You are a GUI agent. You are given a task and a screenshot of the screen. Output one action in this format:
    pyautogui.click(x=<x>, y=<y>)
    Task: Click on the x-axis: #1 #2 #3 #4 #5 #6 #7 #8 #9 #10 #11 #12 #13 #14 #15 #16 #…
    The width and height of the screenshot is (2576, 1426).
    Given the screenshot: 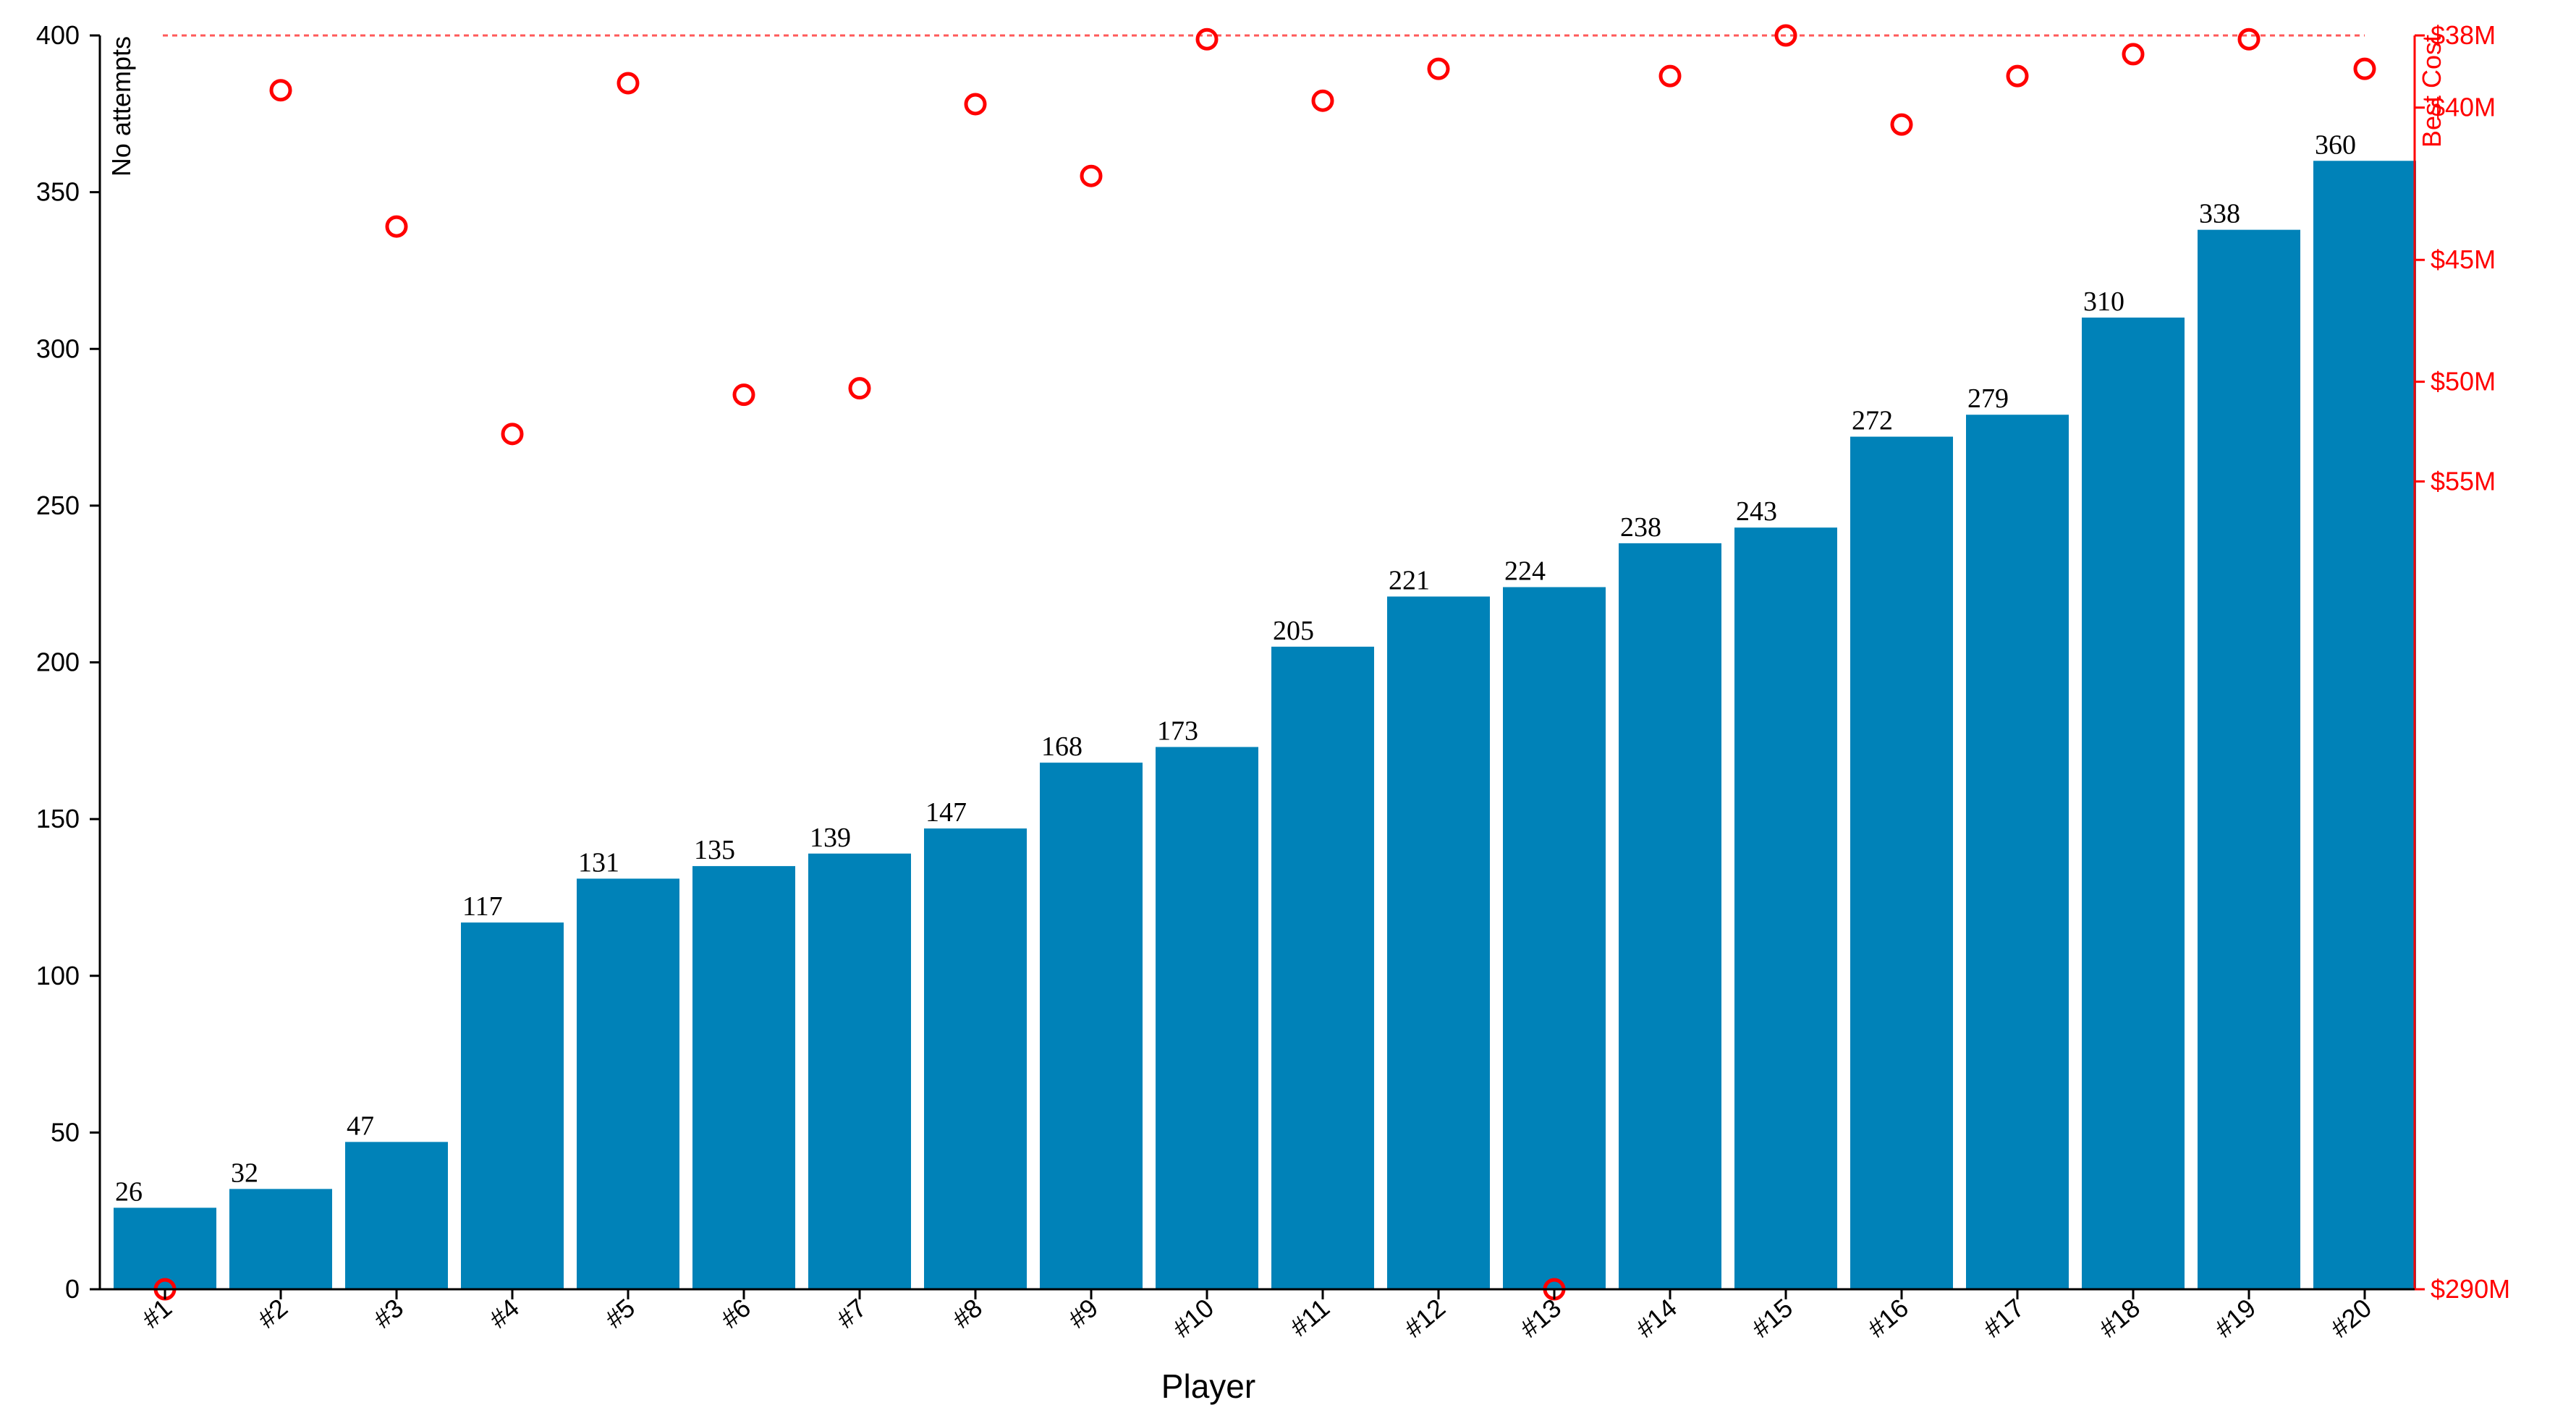 What is the action you would take?
    pyautogui.click(x=1257, y=1316)
    